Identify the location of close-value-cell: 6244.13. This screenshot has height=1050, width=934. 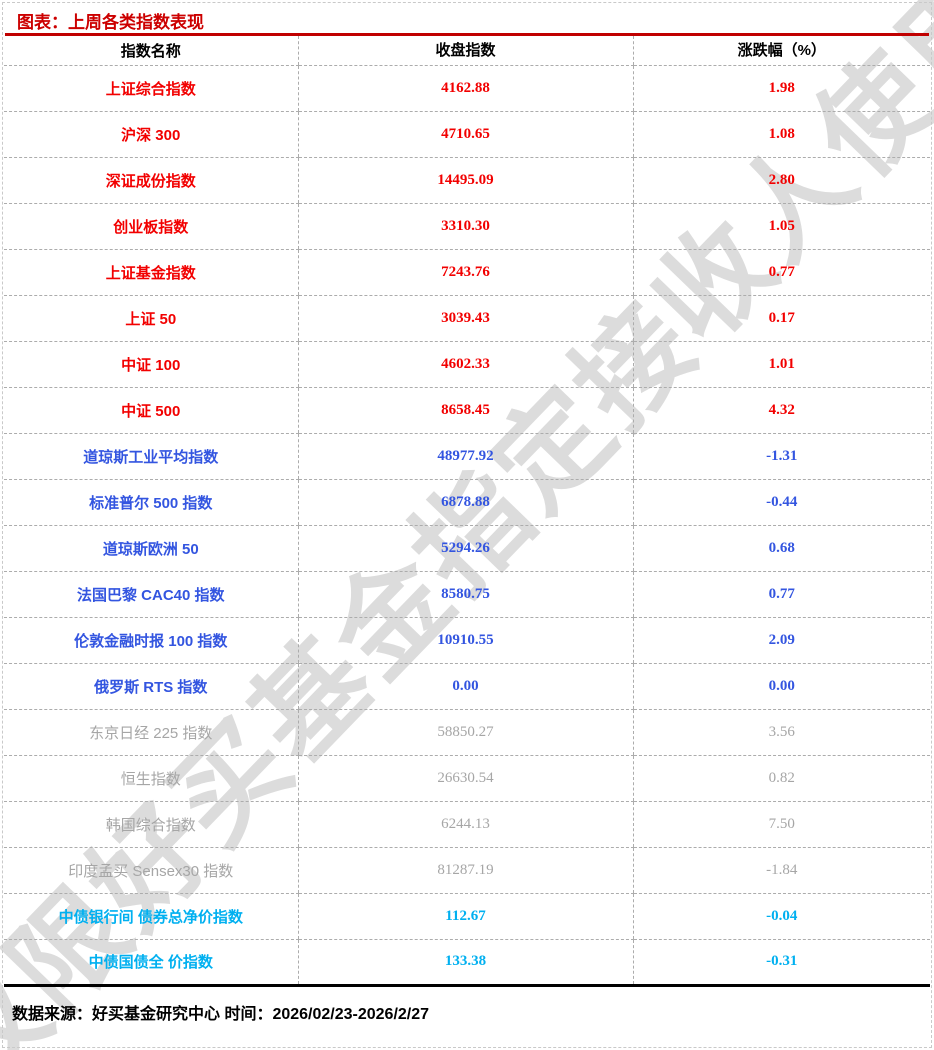
(465, 824).